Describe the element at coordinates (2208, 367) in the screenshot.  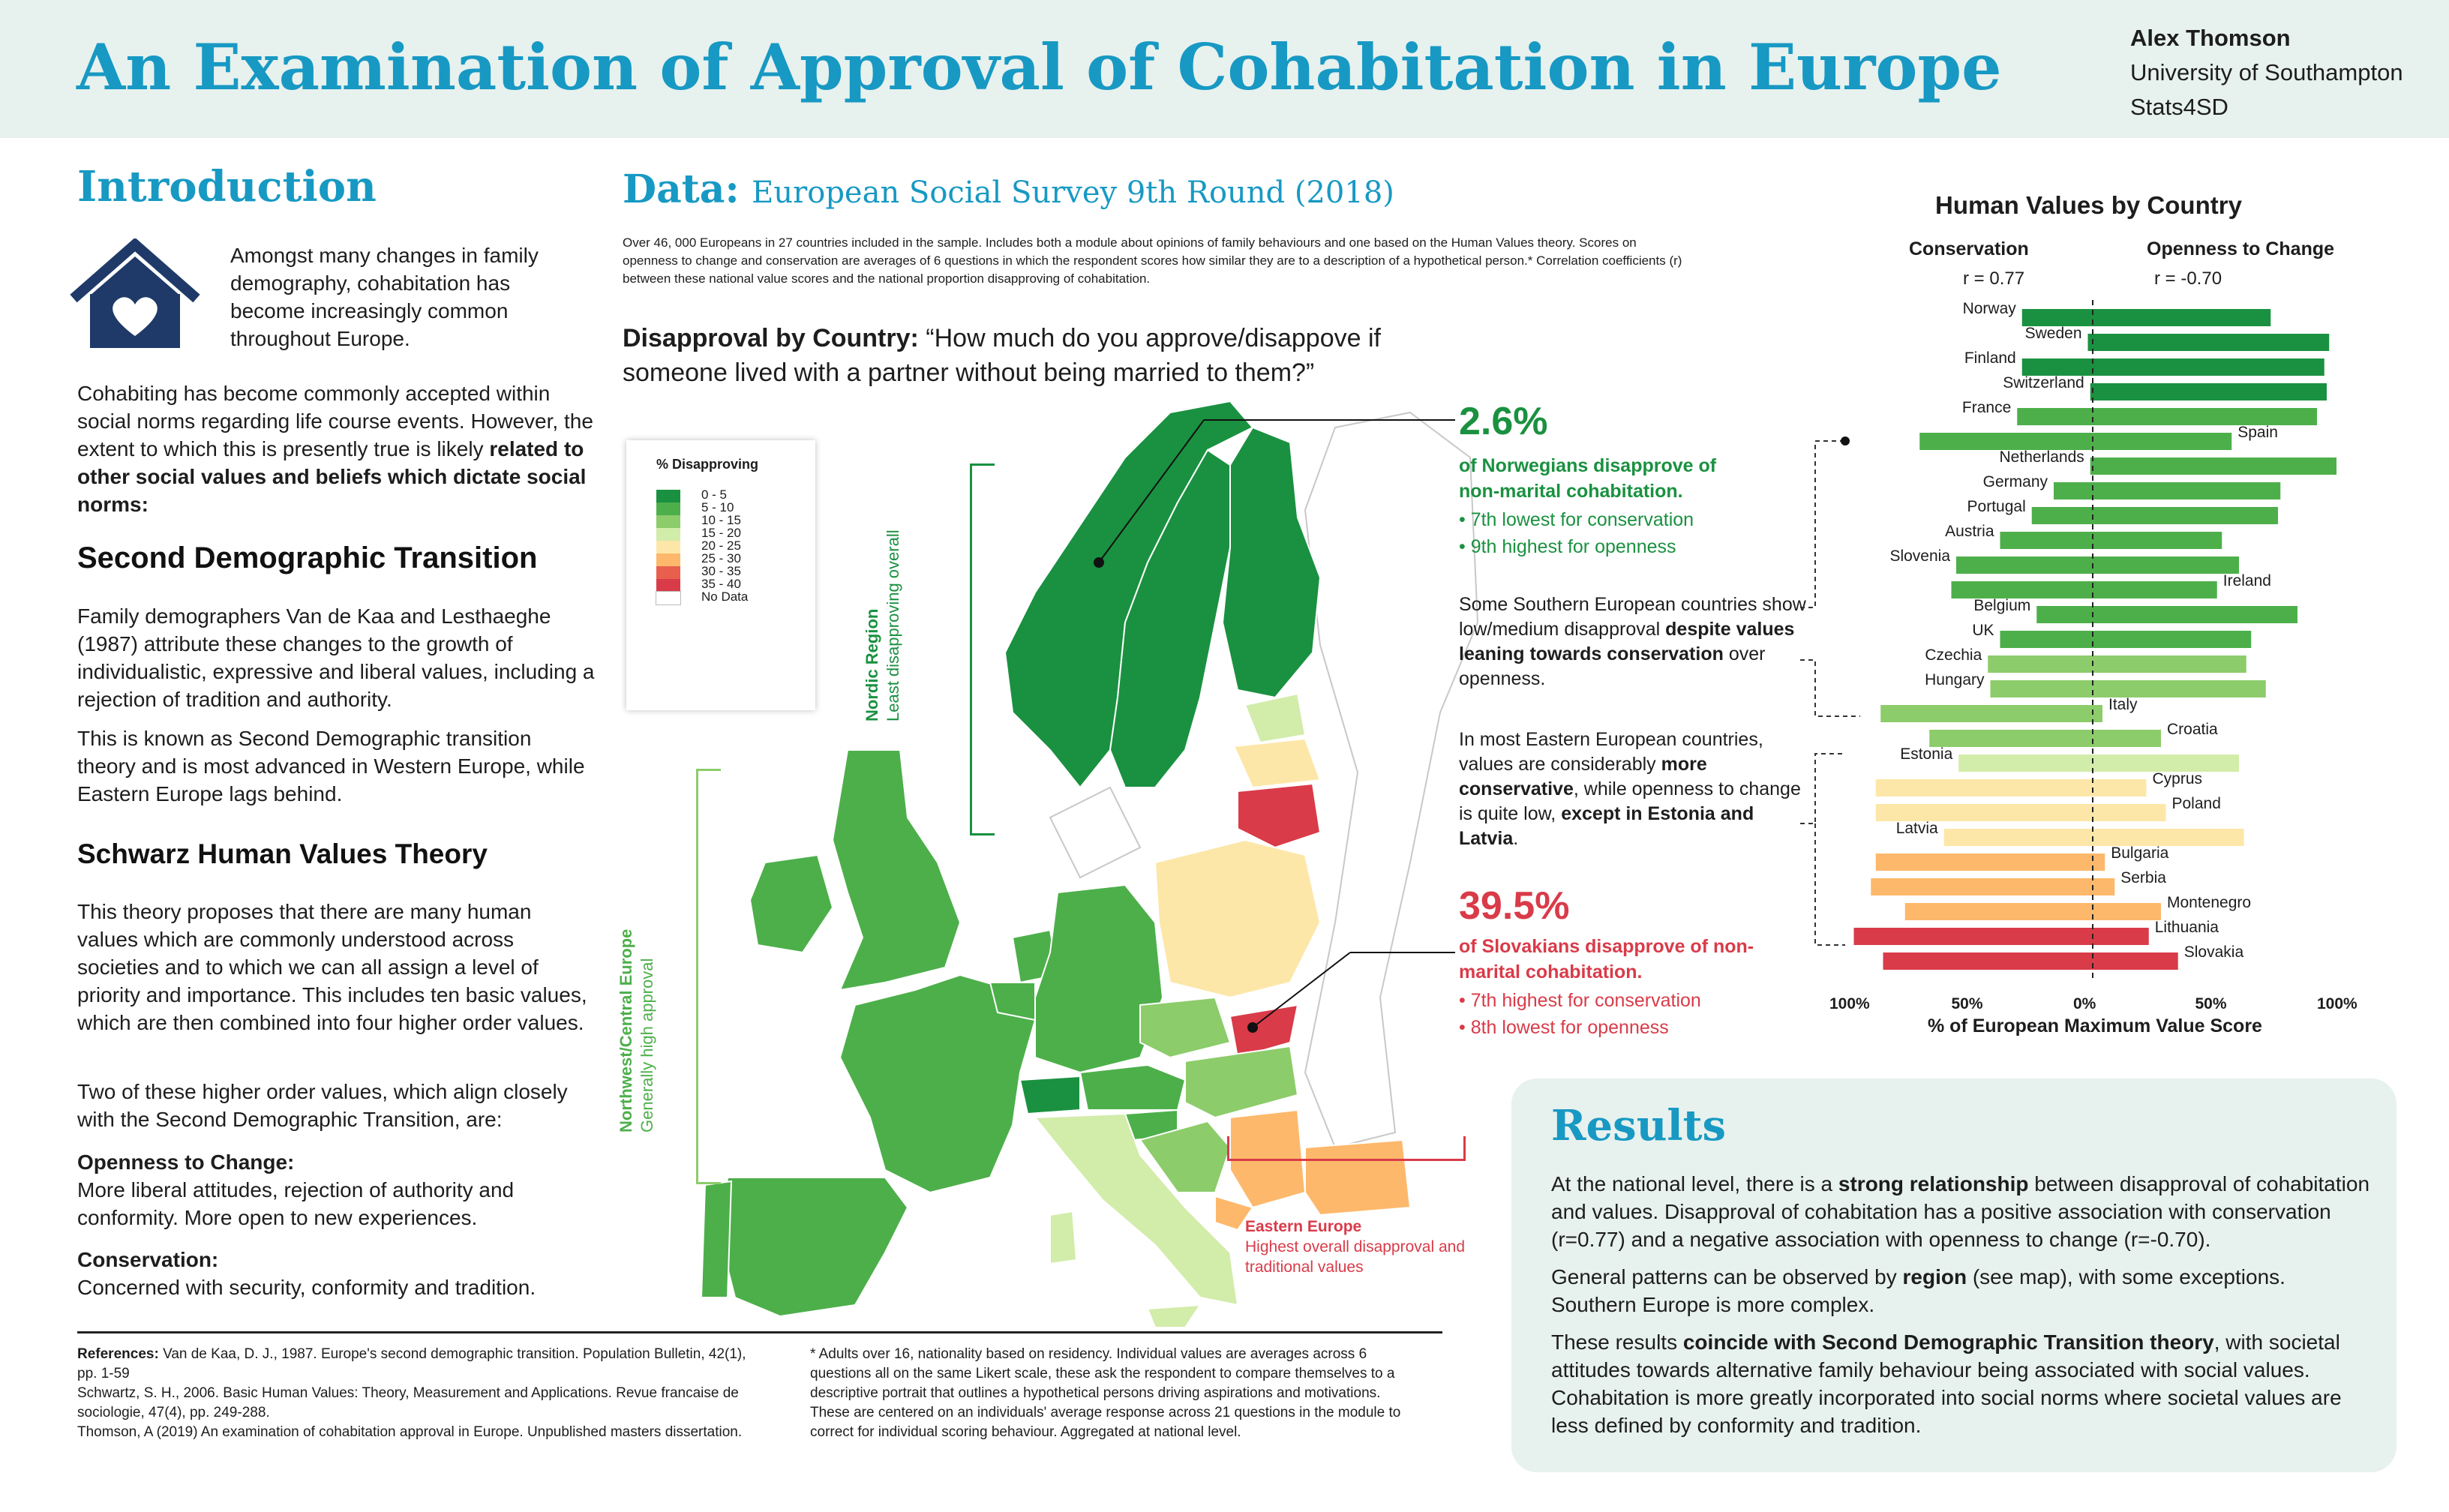
I see `bar-openness-finland` at that location.